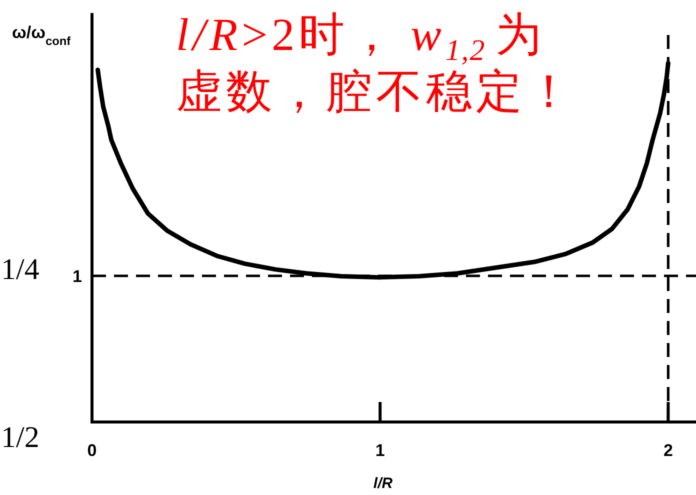  Describe the element at coordinates (380, 450) in the screenshot. I see `x-tick-label: 1` at that location.